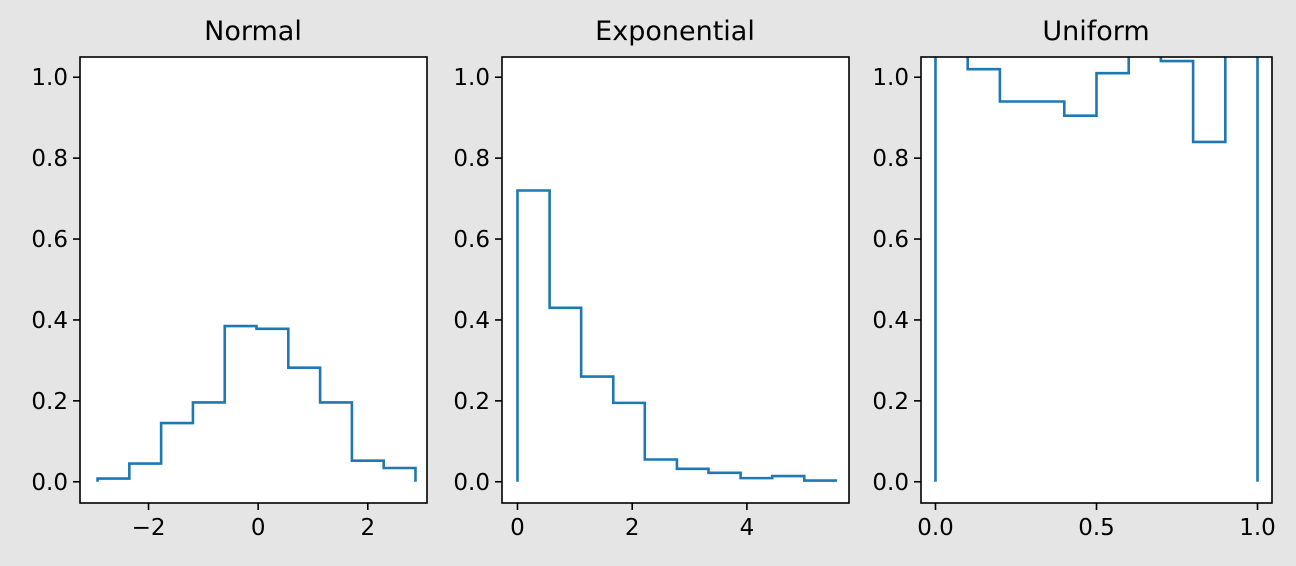  I want to click on normal-x-tick-label: −2, so click(149, 528).